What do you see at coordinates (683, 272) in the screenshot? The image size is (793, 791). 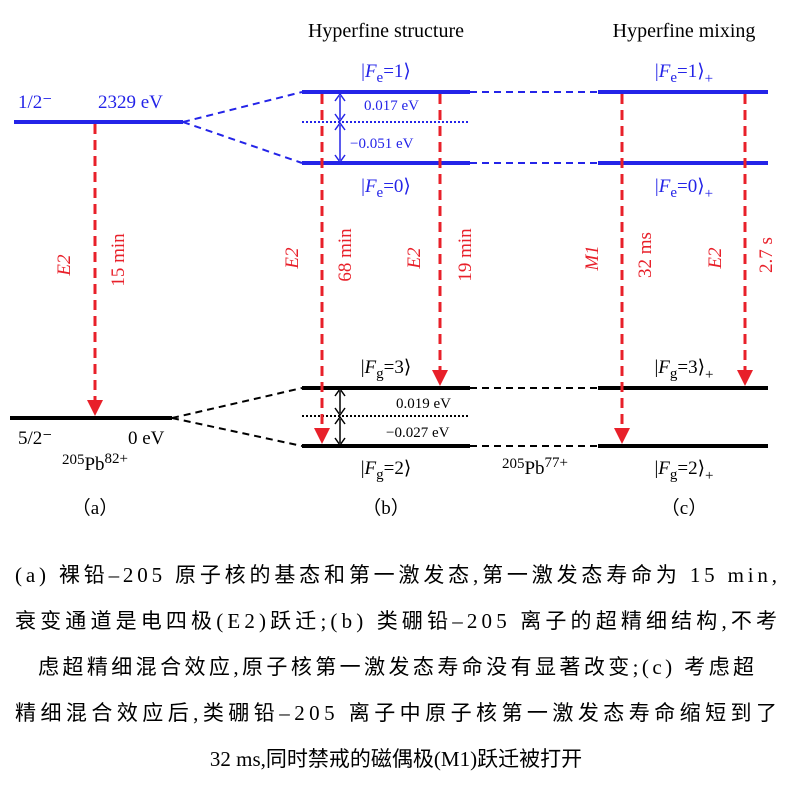 I see `state-labels: |Fe=1⟩+|Fe=0⟩+|Fg=3⟩+|Fg=2⟩+` at bounding box center [683, 272].